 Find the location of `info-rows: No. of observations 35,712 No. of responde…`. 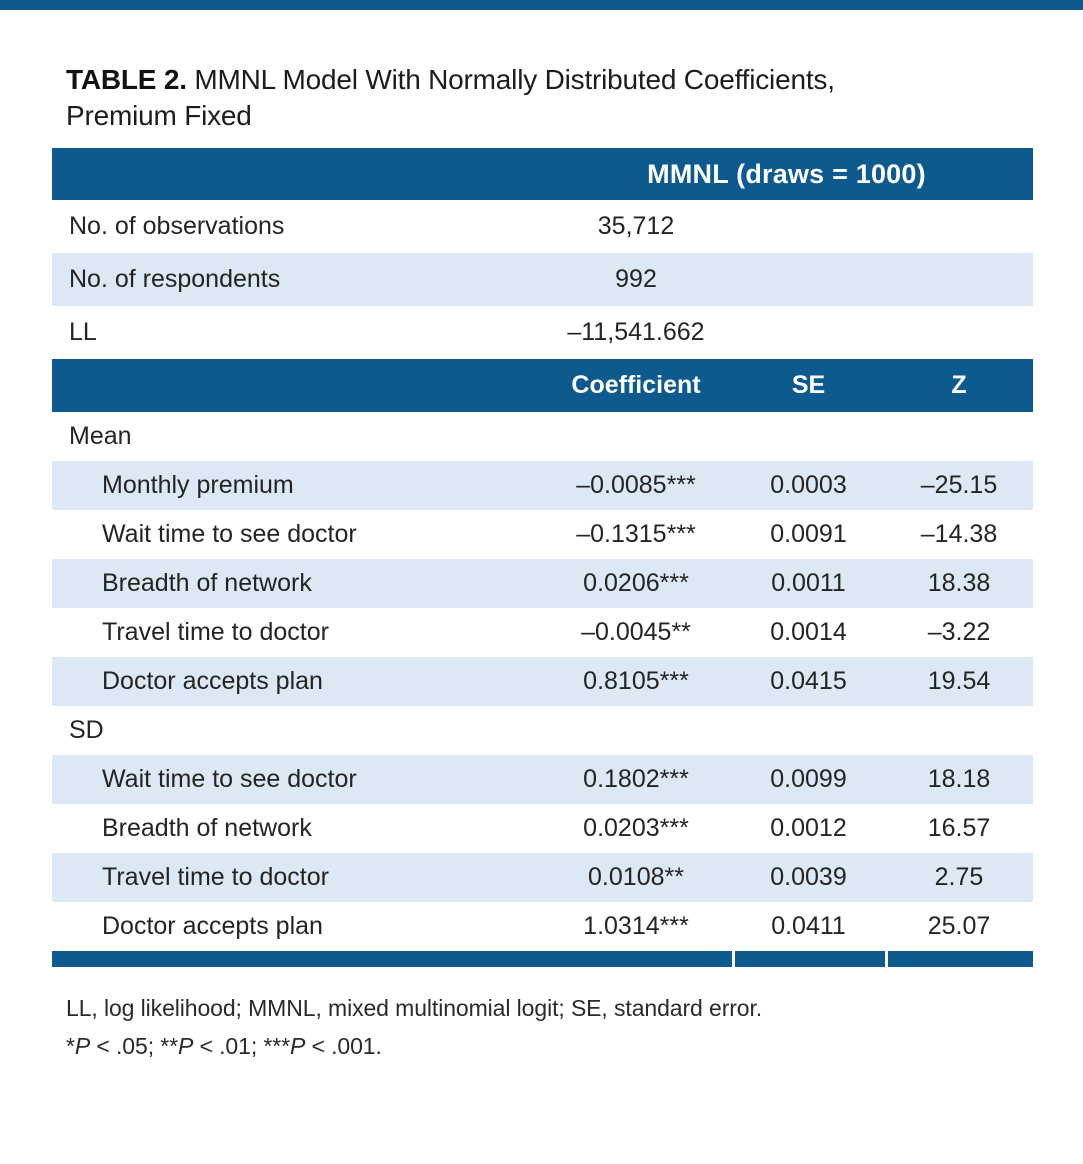

info-rows: No. of observations 35,712 No. of responde… is located at coordinates (542, 279).